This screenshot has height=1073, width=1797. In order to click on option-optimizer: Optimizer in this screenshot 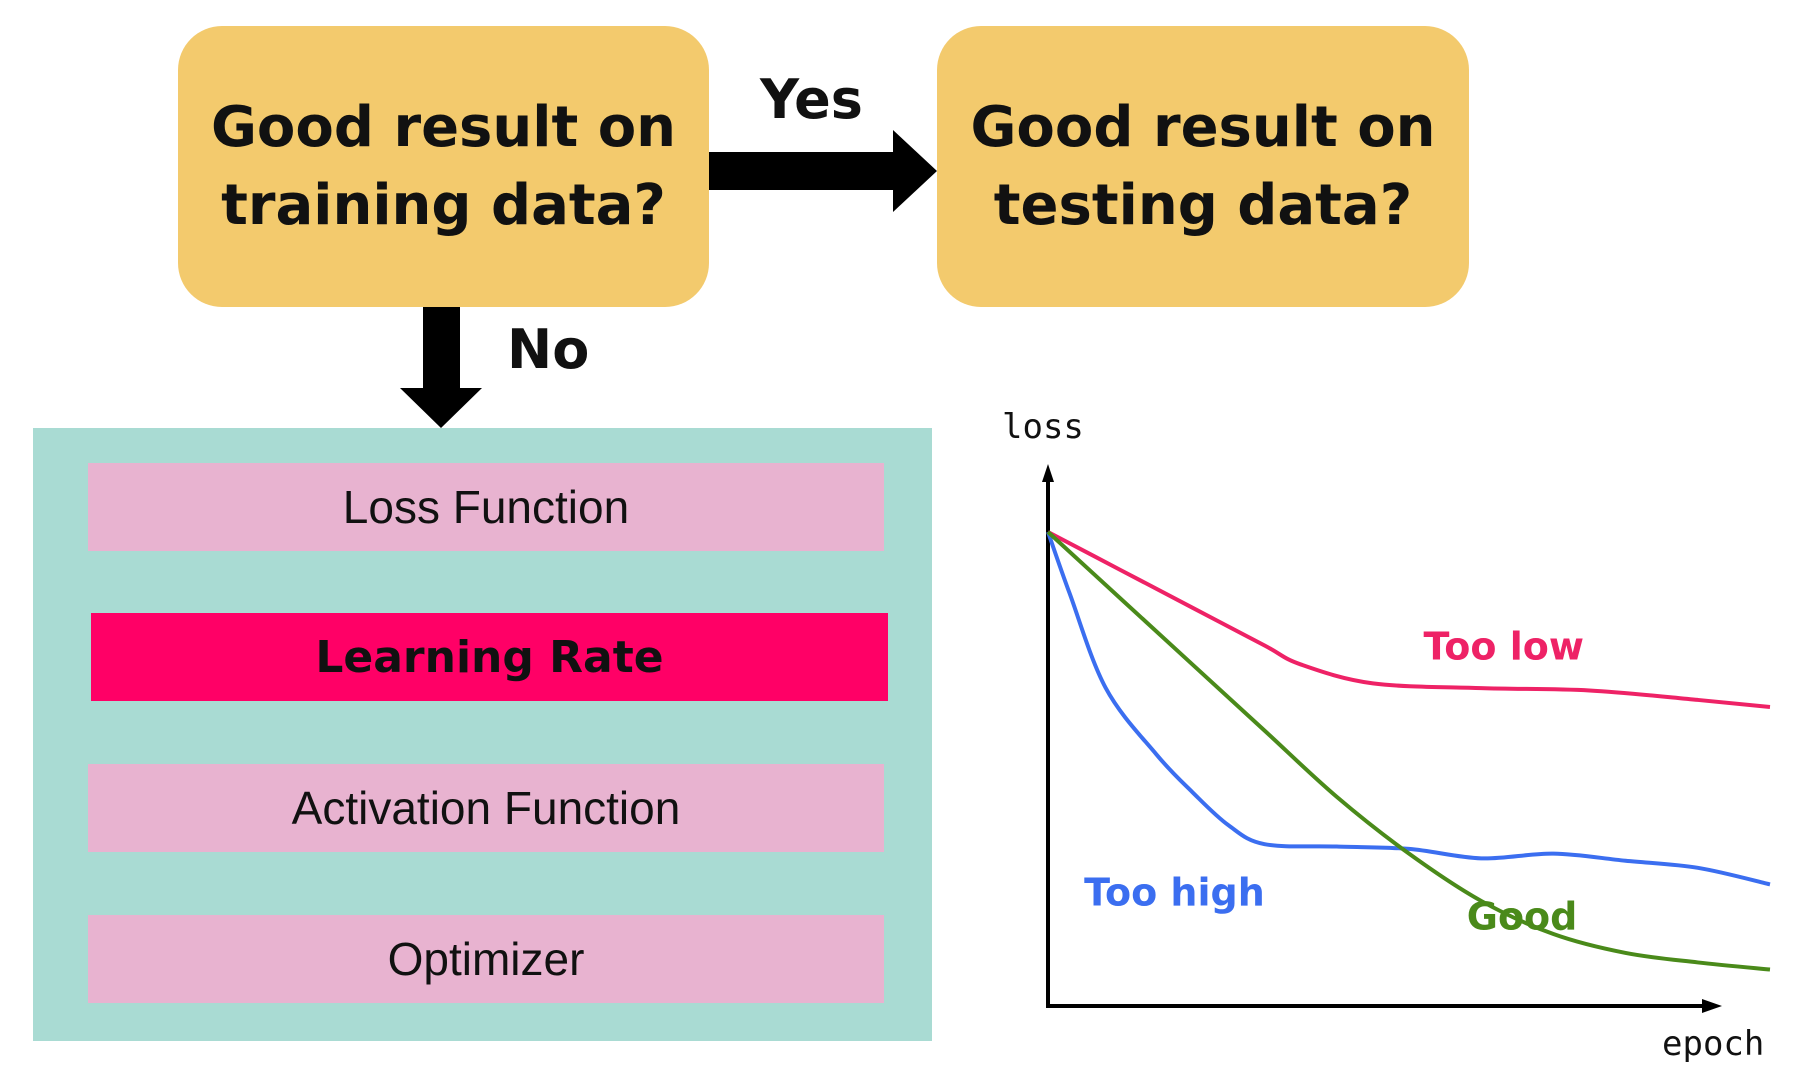, I will do `click(486, 959)`.